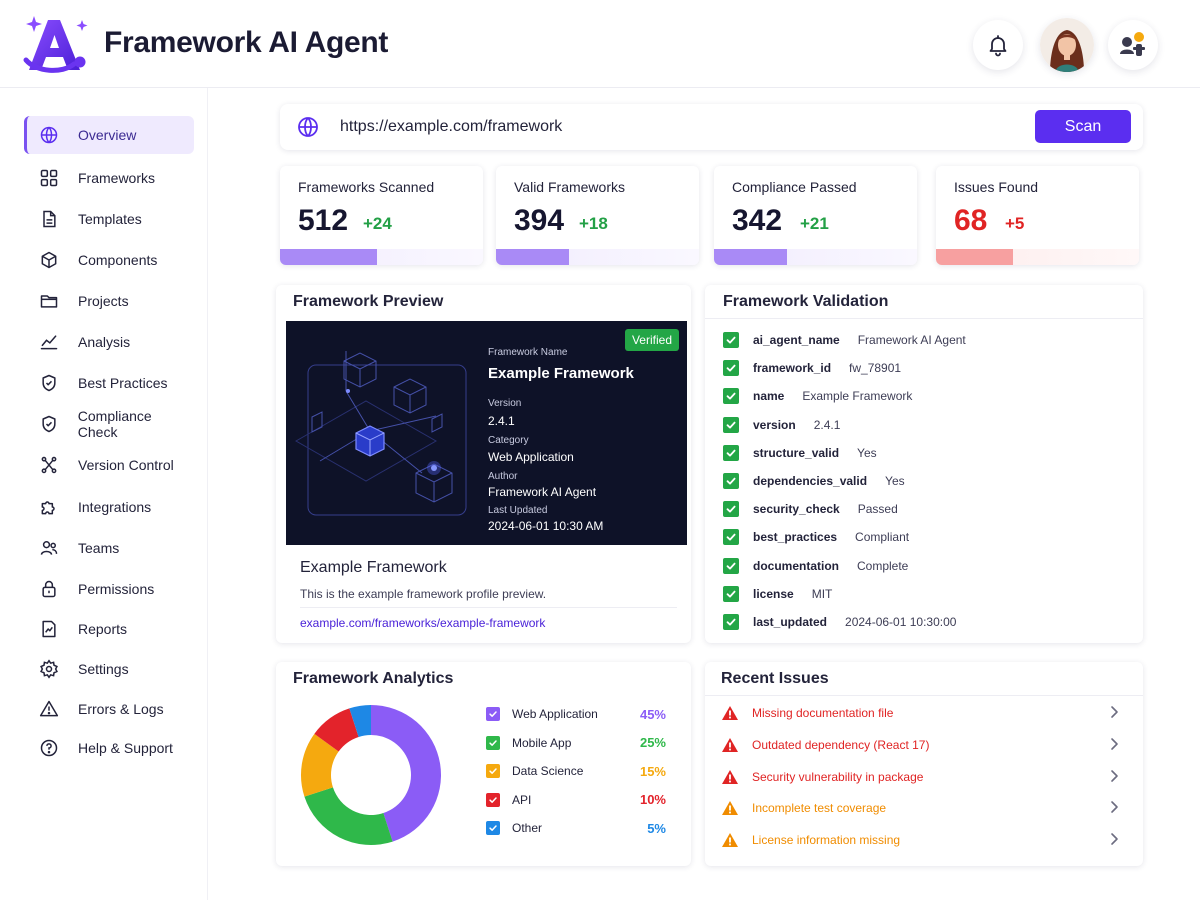 The height and width of the screenshot is (900, 1200). I want to click on validation-value: Passed, so click(877, 509).